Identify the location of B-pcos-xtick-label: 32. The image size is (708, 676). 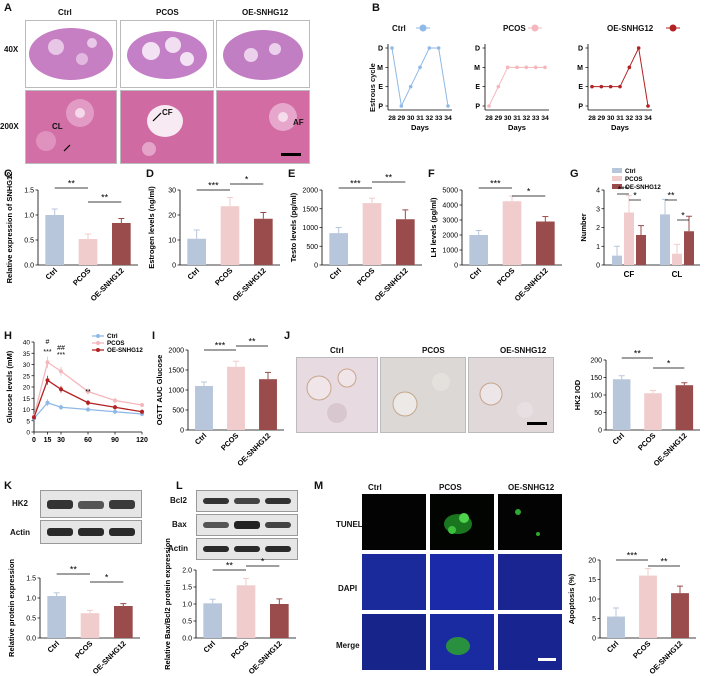
(527, 118).